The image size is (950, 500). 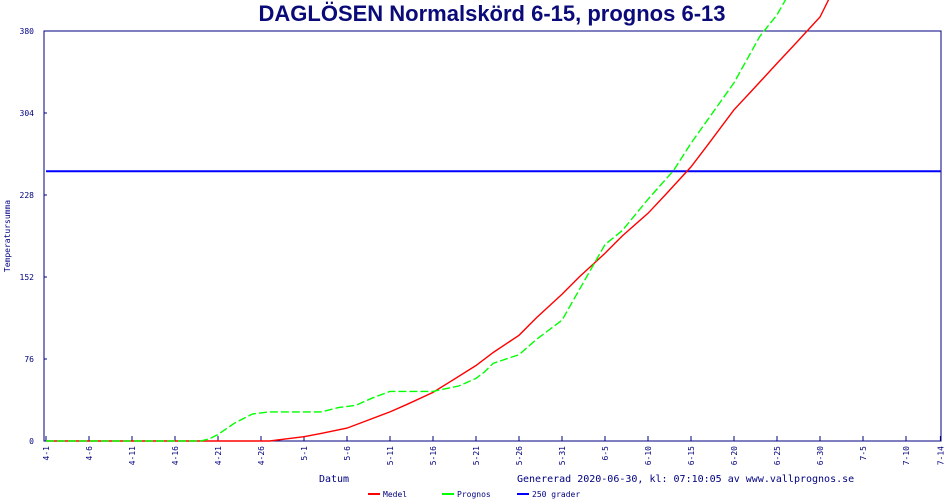 I want to click on y-axis: 0 76 152 228 304 380, so click(x=33, y=236).